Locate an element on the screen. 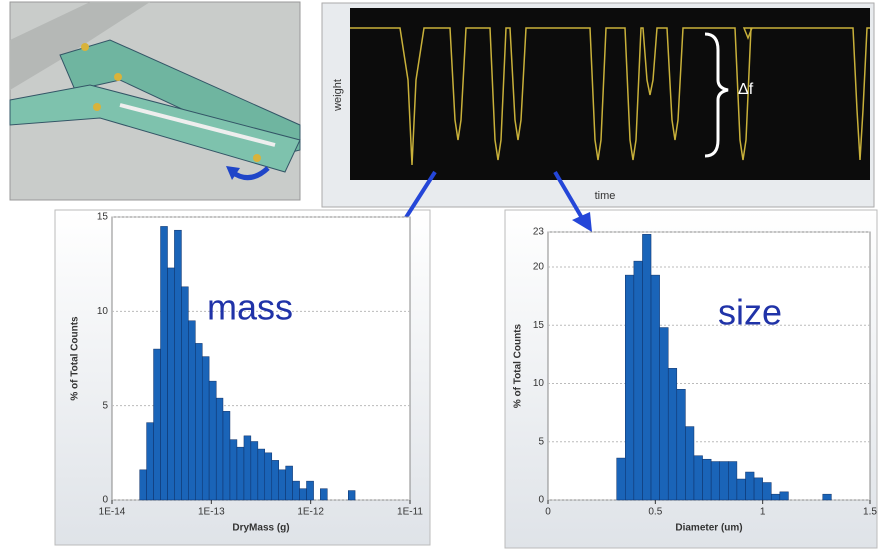 This screenshot has height=555, width=879. x-tick-label: 1E-13 is located at coordinates (211, 512).